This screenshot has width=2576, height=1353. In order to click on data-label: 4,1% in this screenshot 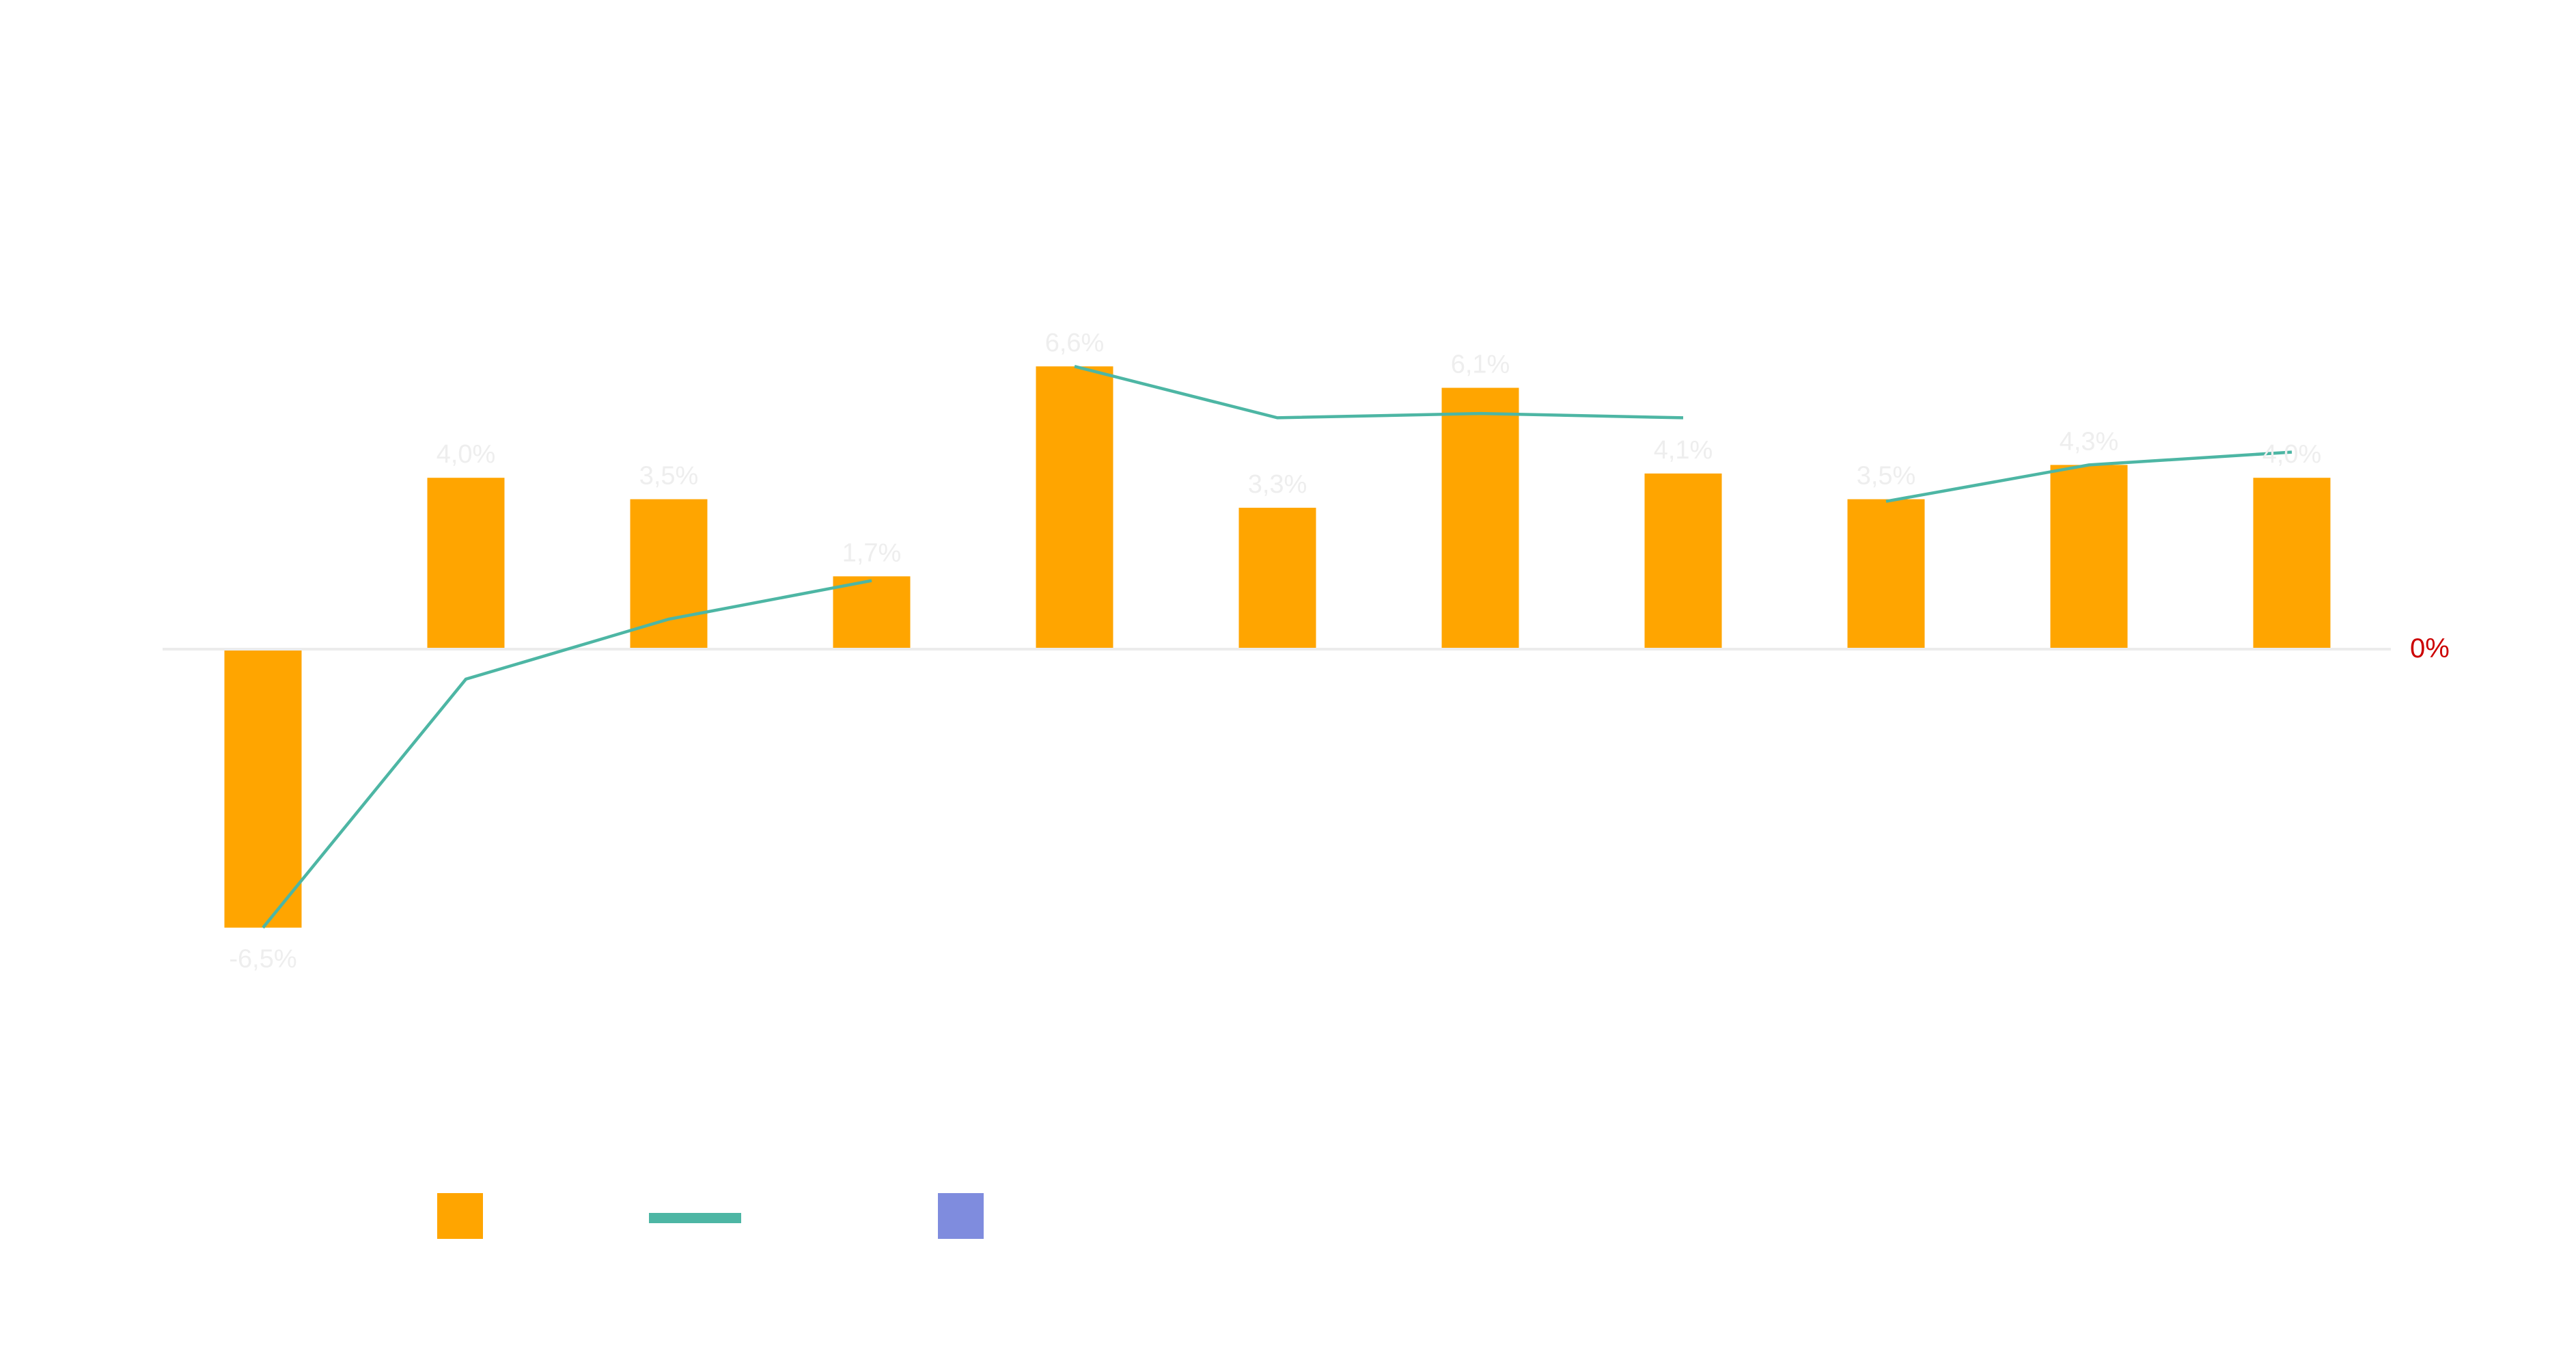, I will do `click(1684, 450)`.